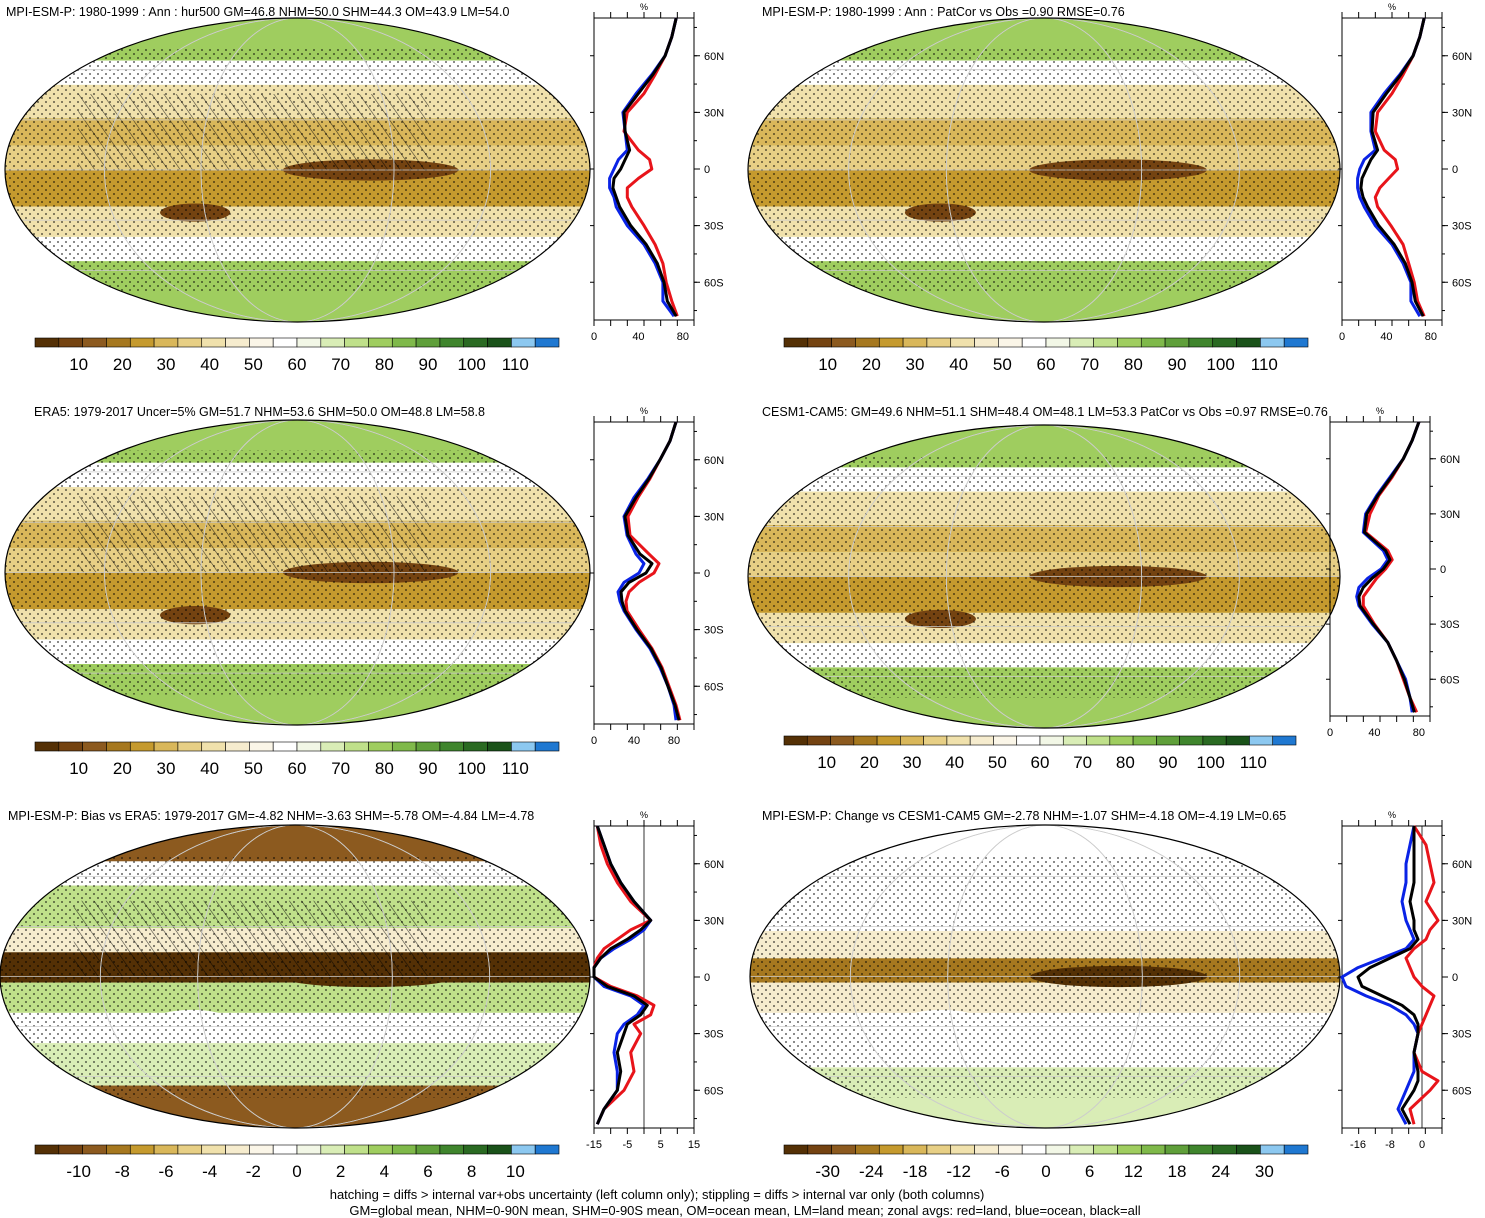  What do you see at coordinates (627, 1145) in the screenshot?
I see `profile-x-label: -5` at bounding box center [627, 1145].